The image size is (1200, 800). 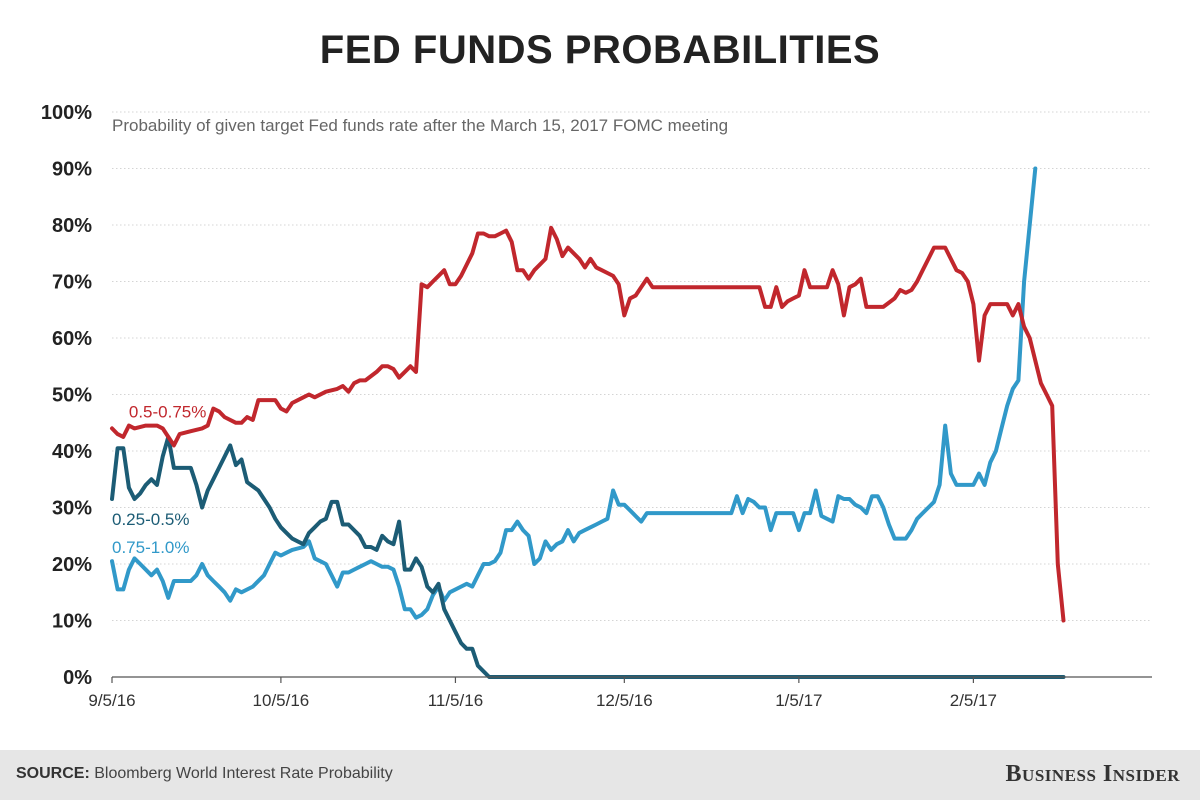 I want to click on y-tick-label: 80%, so click(x=72, y=226).